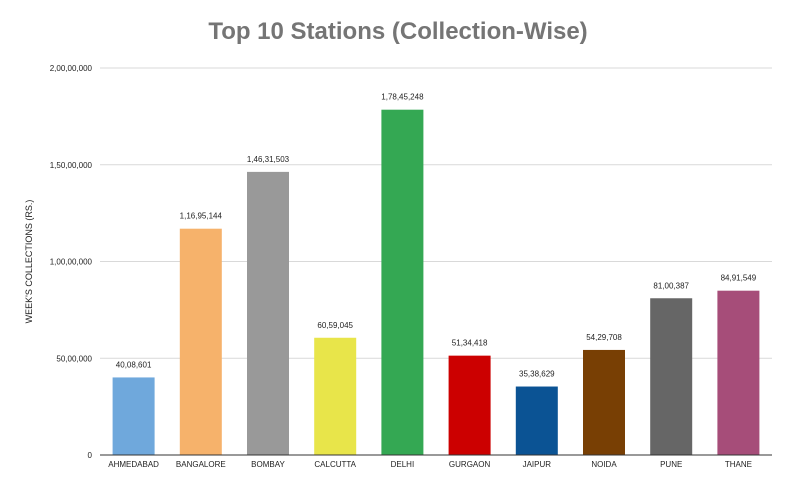 This screenshot has width=796, height=492. What do you see at coordinates (469, 405) in the screenshot?
I see `bar-gurgaon` at bounding box center [469, 405].